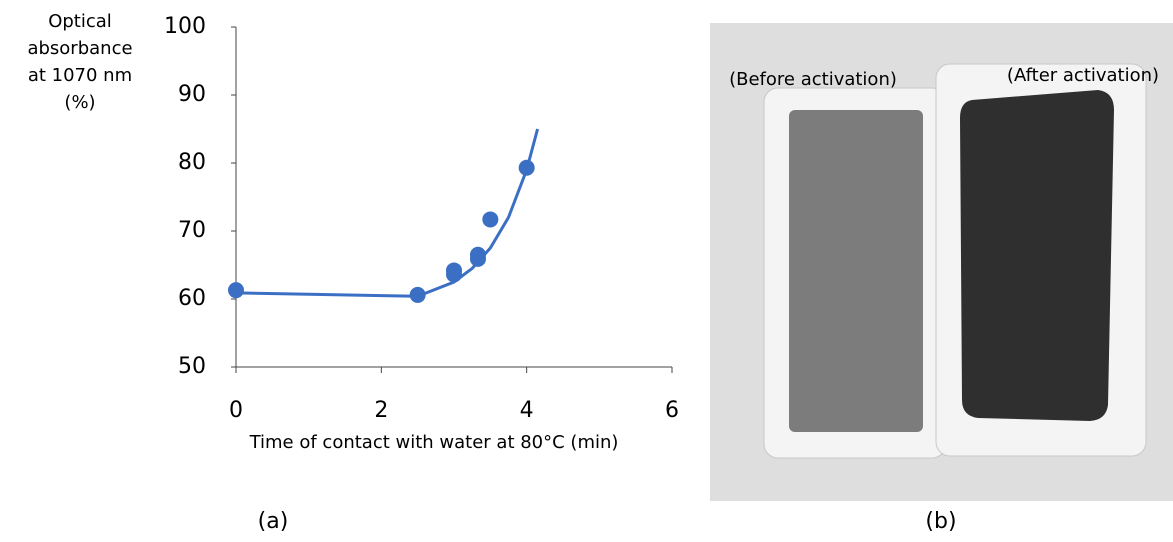 This screenshot has height=542, width=1173. Describe the element at coordinates (527, 410) in the screenshot. I see `x-tick-label: 4` at that location.